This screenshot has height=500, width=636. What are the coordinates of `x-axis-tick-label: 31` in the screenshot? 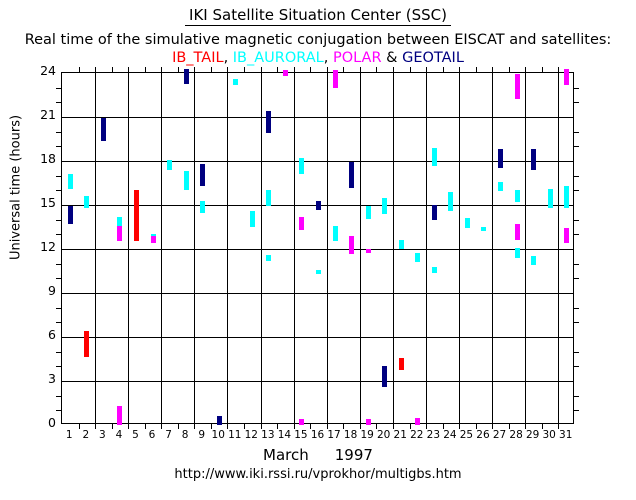 It's located at (566, 435).